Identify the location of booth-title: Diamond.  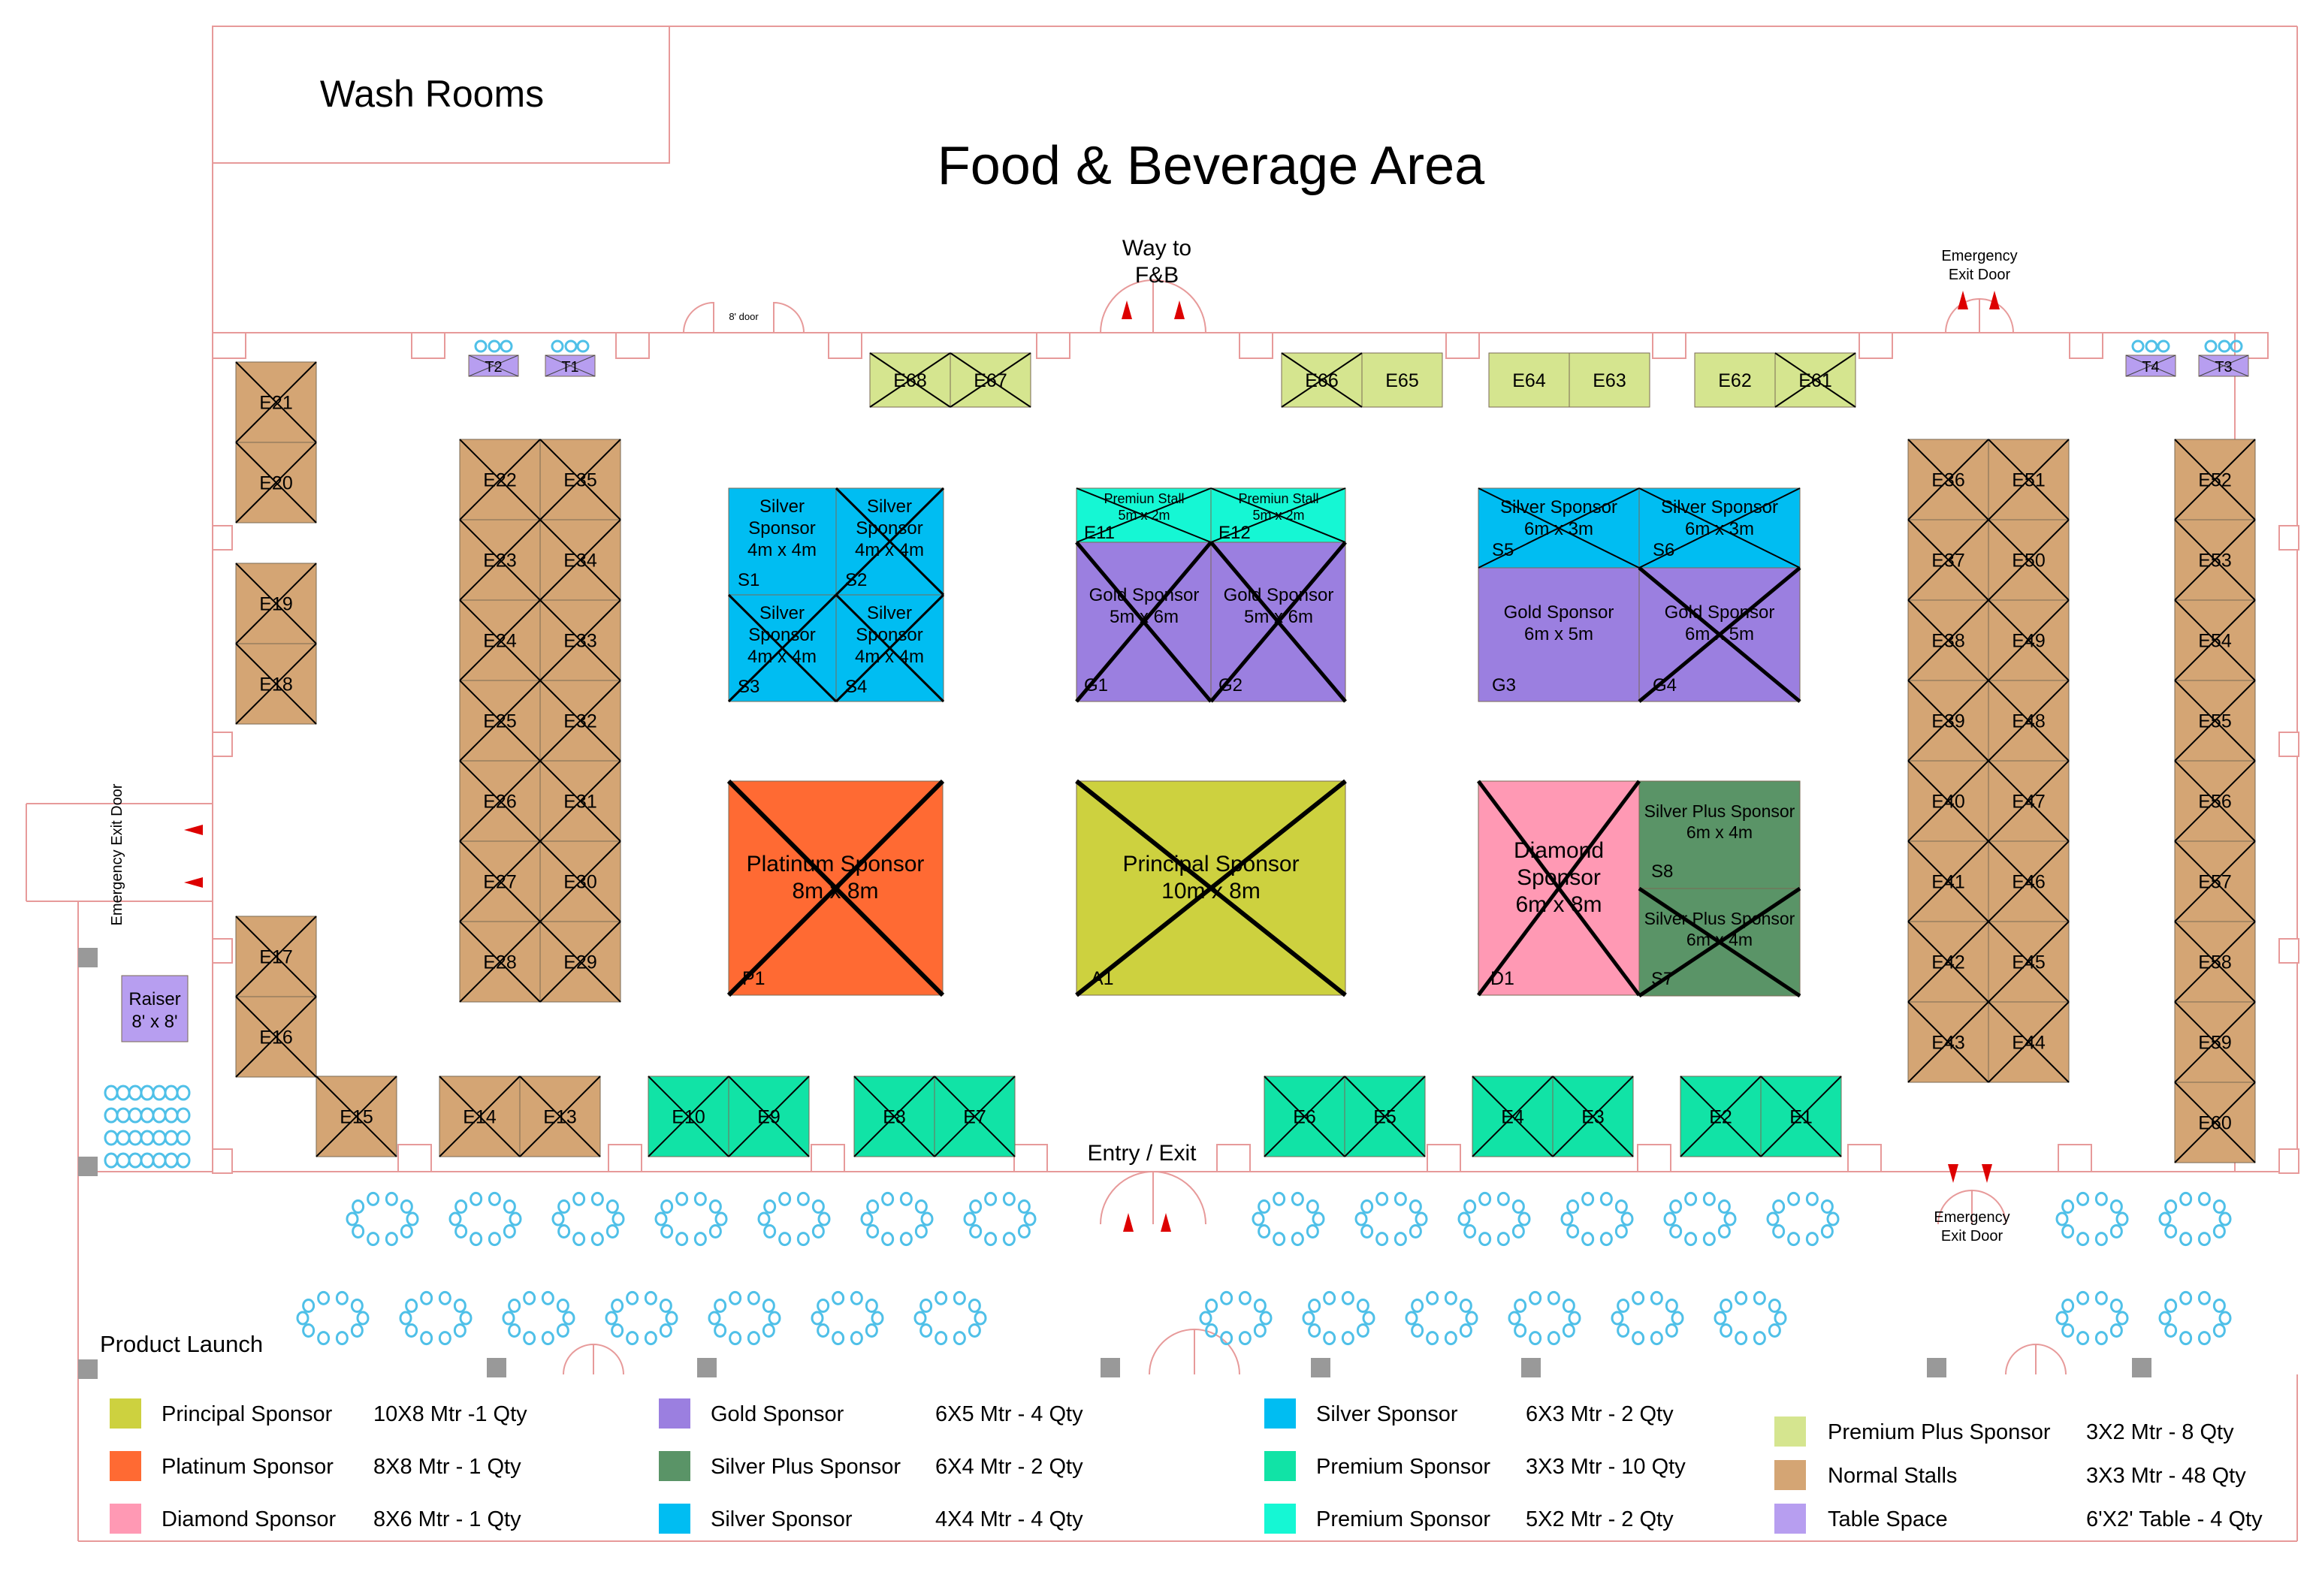
(1559, 851).